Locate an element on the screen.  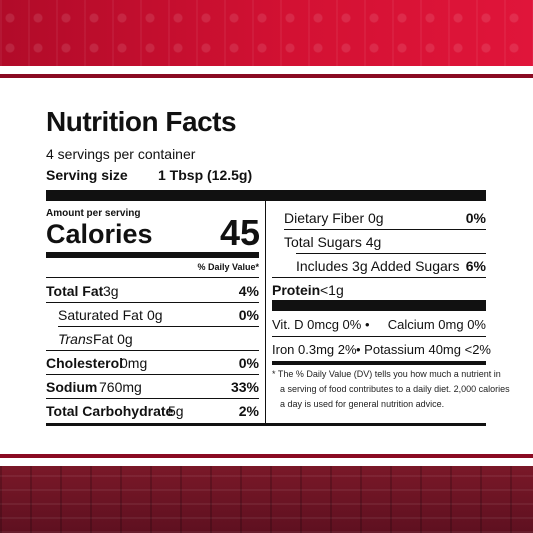
daily-value-header: % Daily Value* is located at coordinates (228, 267).